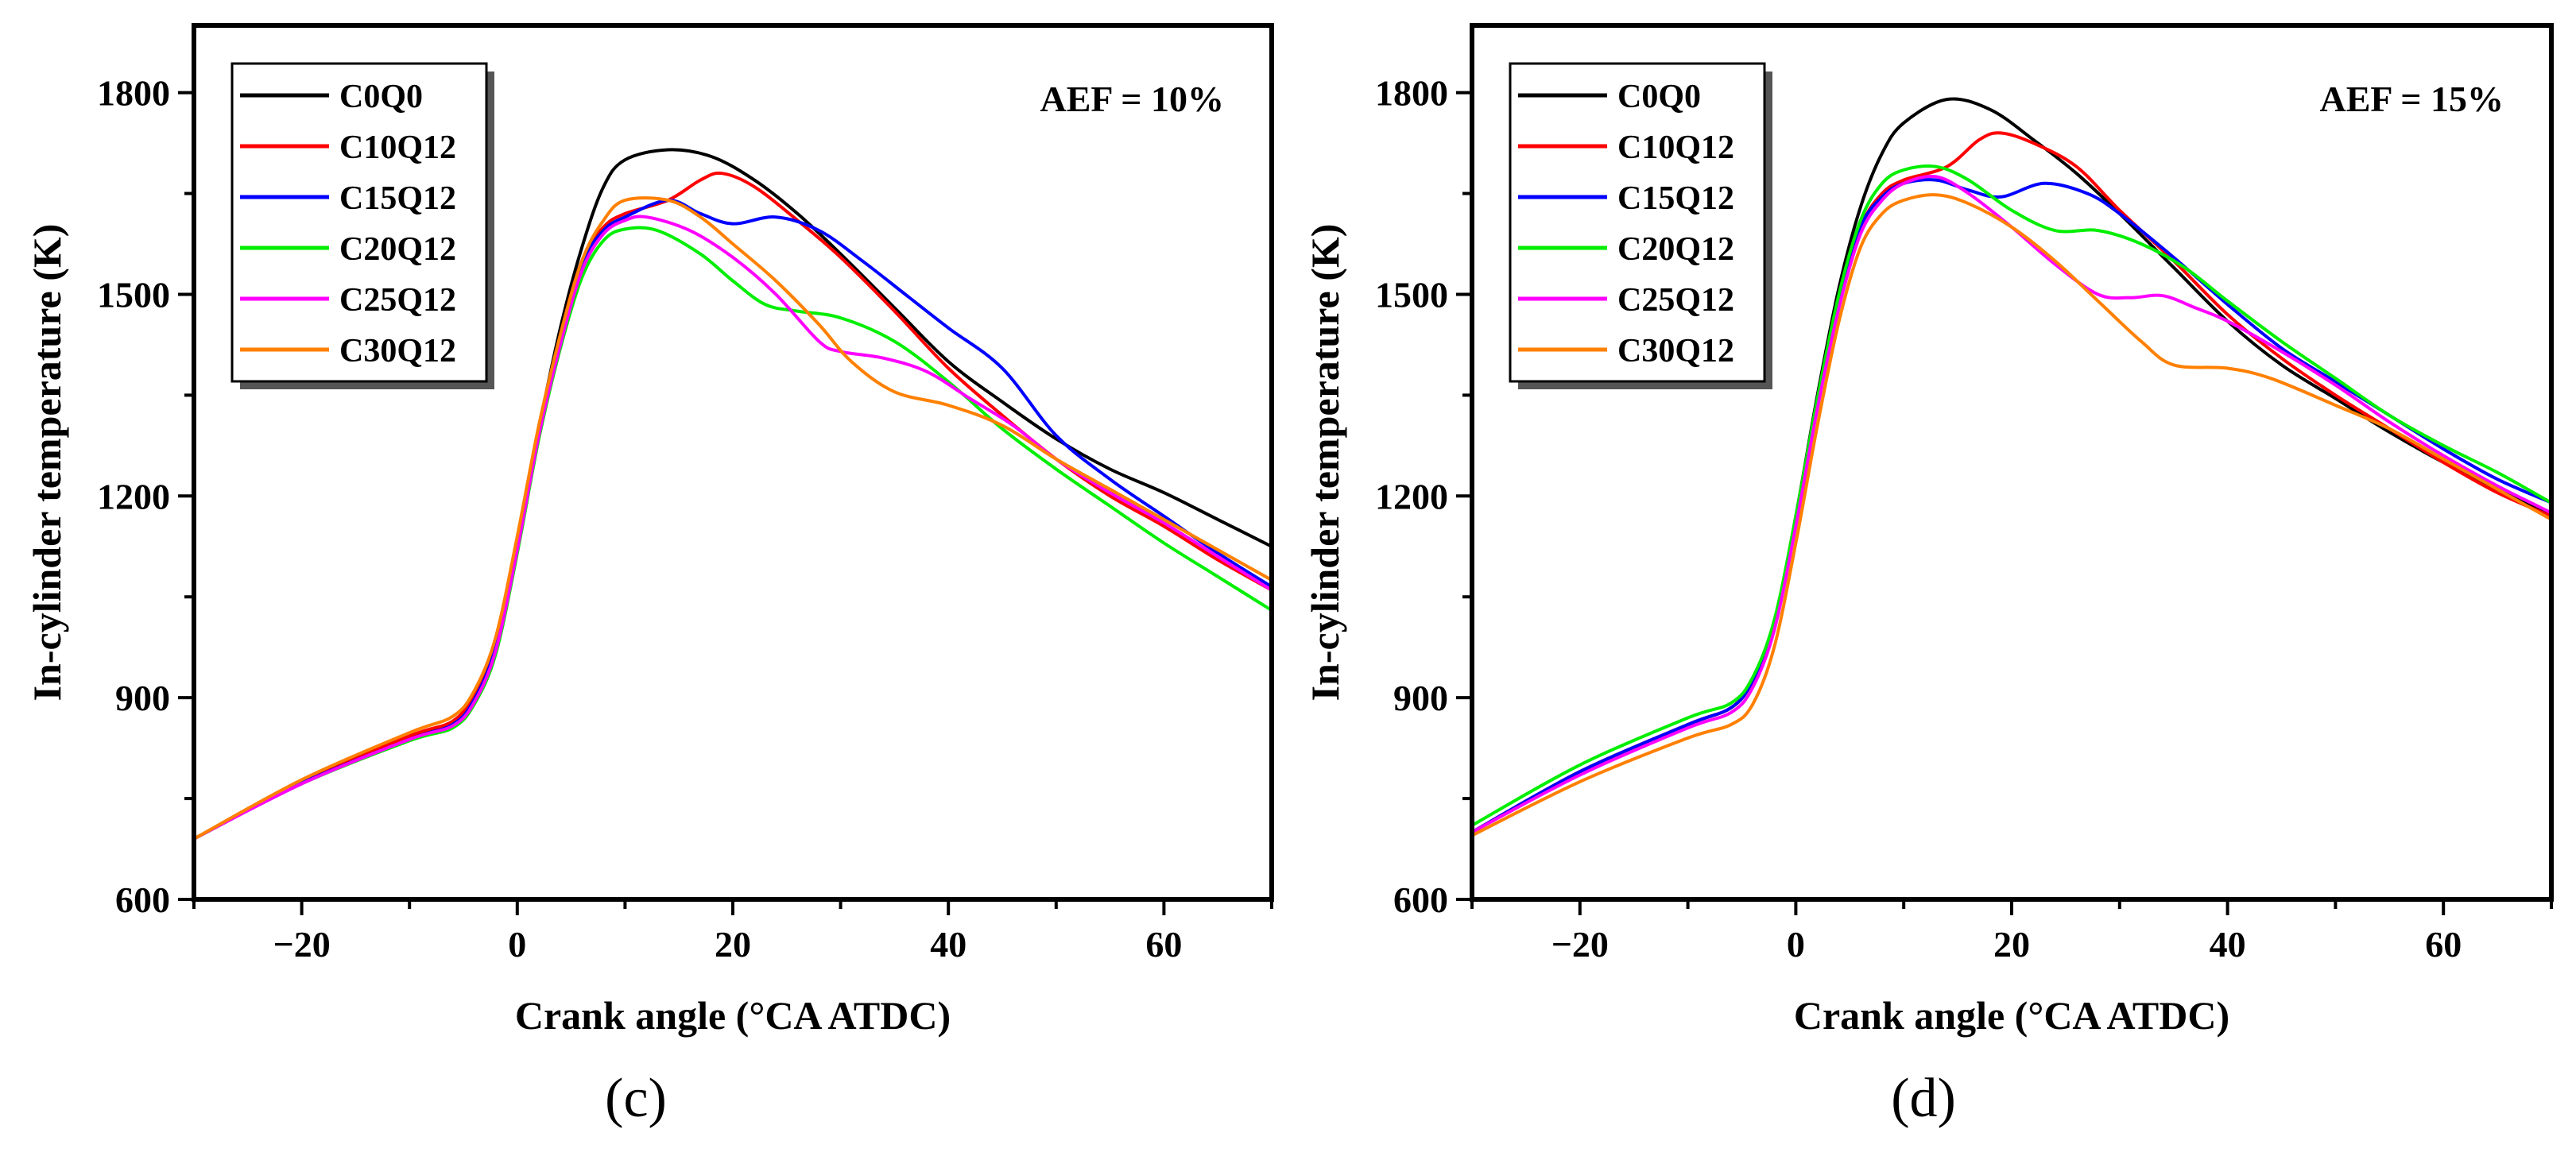 The height and width of the screenshot is (1156, 2576). I want to click on panel-label: (d), so click(1923, 1098).